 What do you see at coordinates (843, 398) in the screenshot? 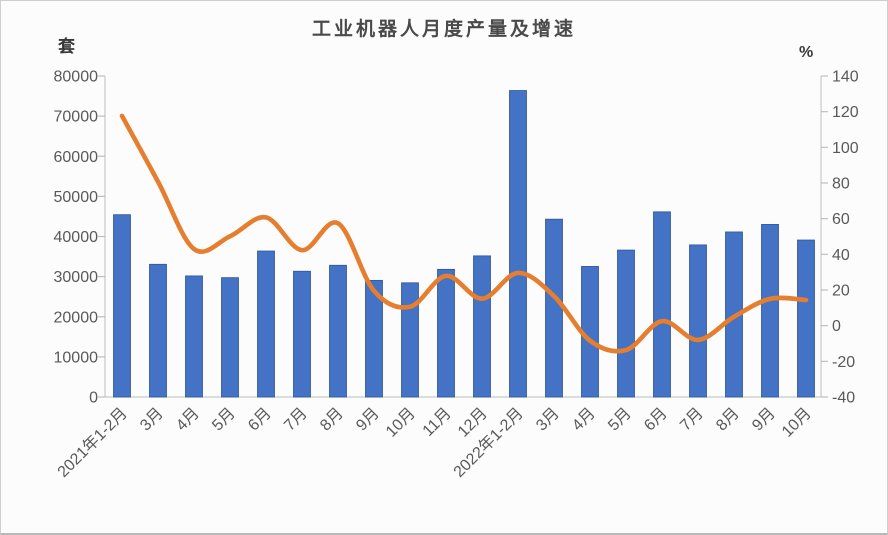
I see `right-axis-tick-label: -40` at bounding box center [843, 398].